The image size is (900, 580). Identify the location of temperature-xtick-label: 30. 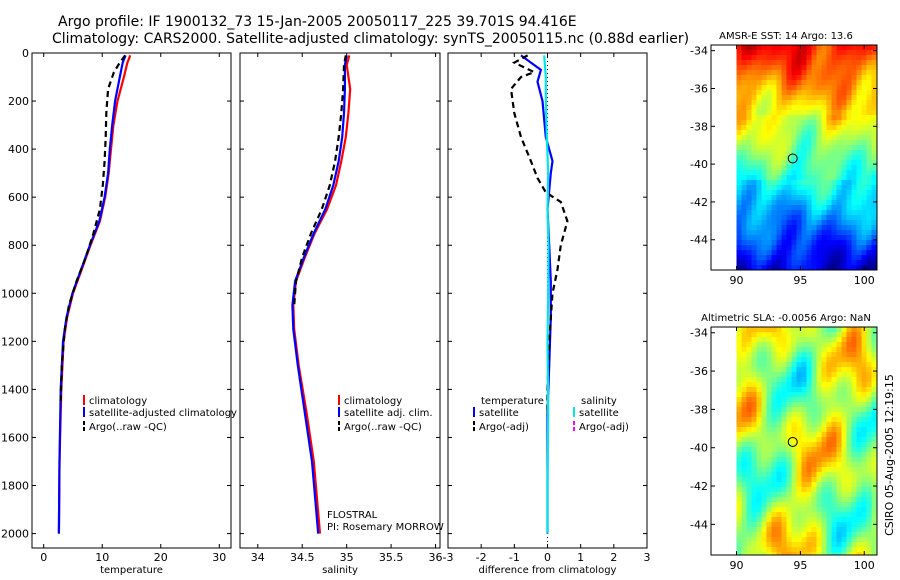
(219, 557).